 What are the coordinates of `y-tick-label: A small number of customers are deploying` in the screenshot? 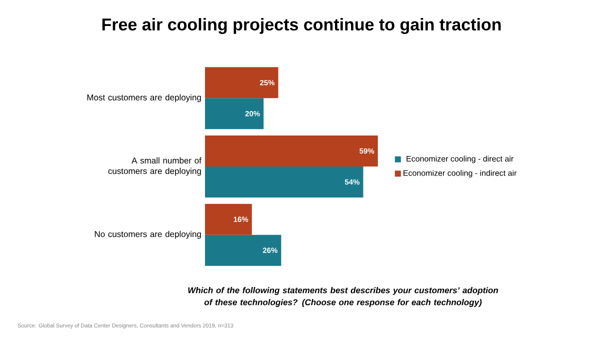 It's located at (155, 166).